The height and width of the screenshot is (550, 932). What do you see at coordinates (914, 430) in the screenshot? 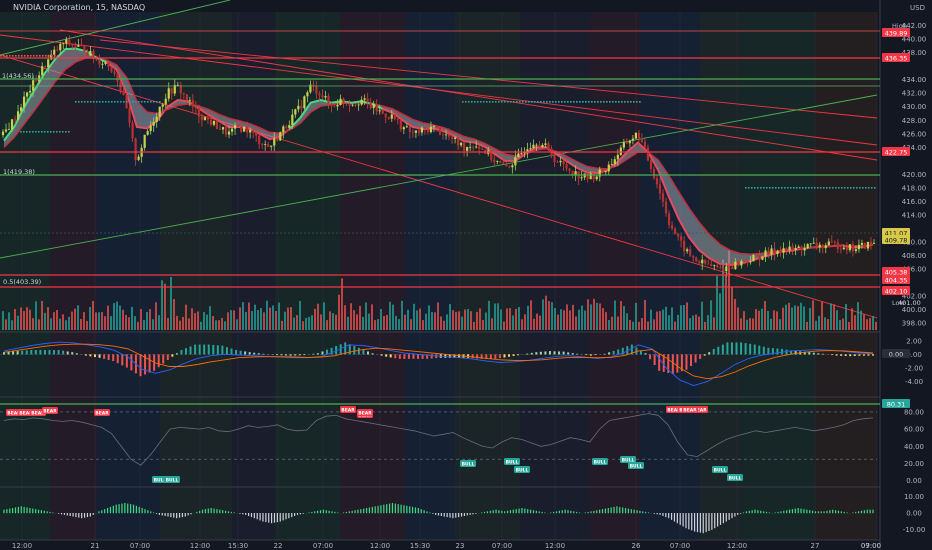
I see `rsi-tick: 60.00` at bounding box center [914, 430].